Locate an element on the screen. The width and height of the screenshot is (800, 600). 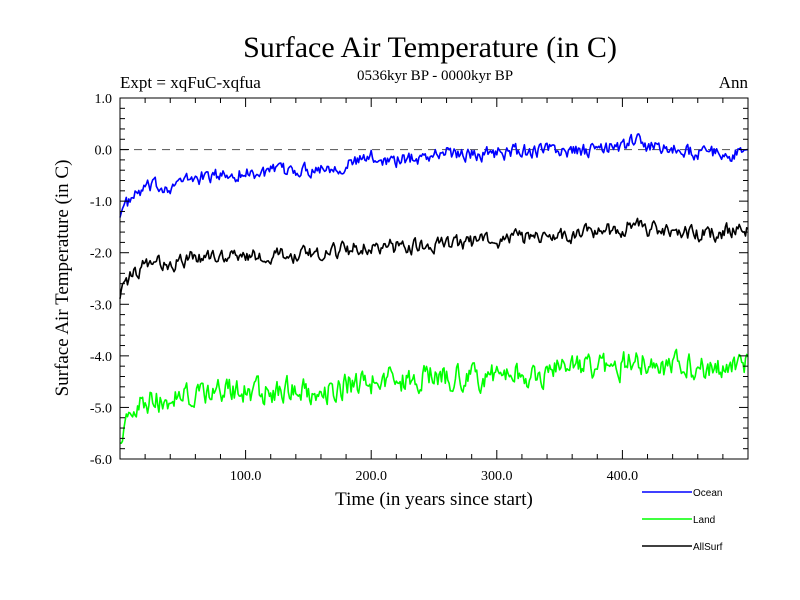
series-line-ocean is located at coordinates (434, 175).